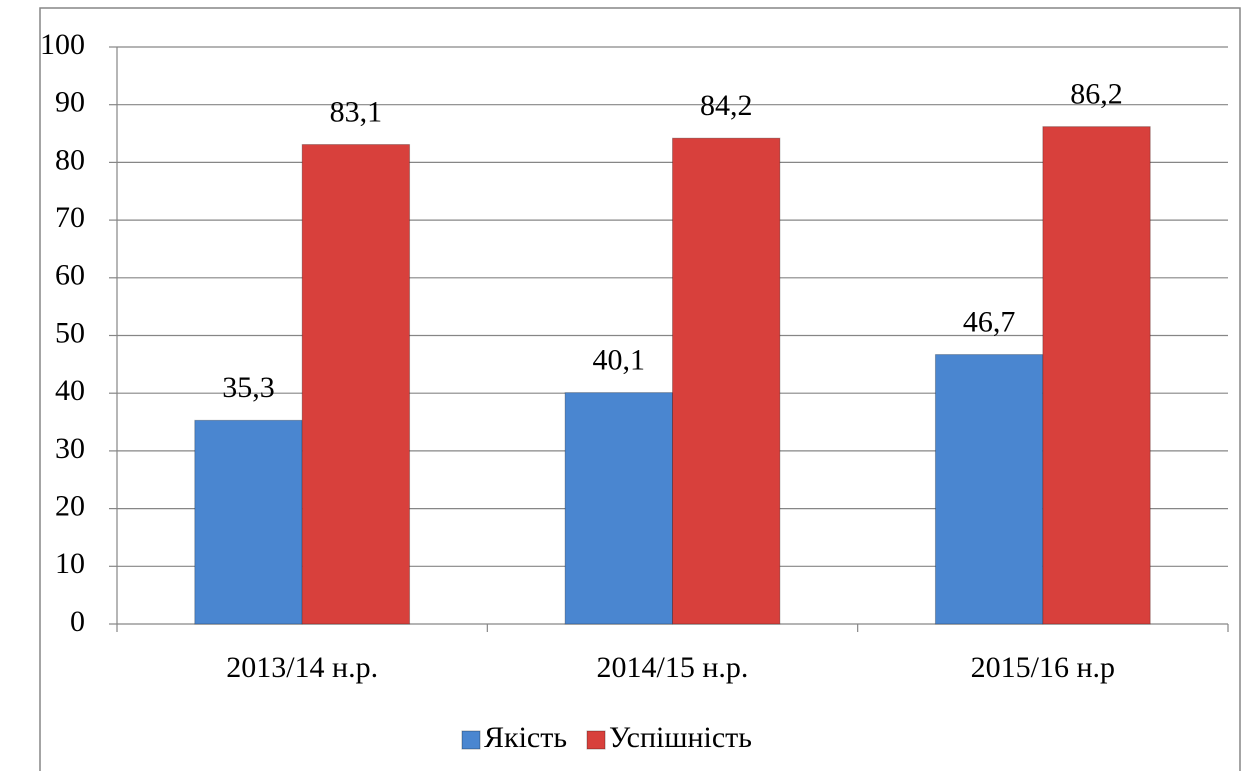 The height and width of the screenshot is (771, 1248). I want to click on value-label: 40,1, so click(619, 360).